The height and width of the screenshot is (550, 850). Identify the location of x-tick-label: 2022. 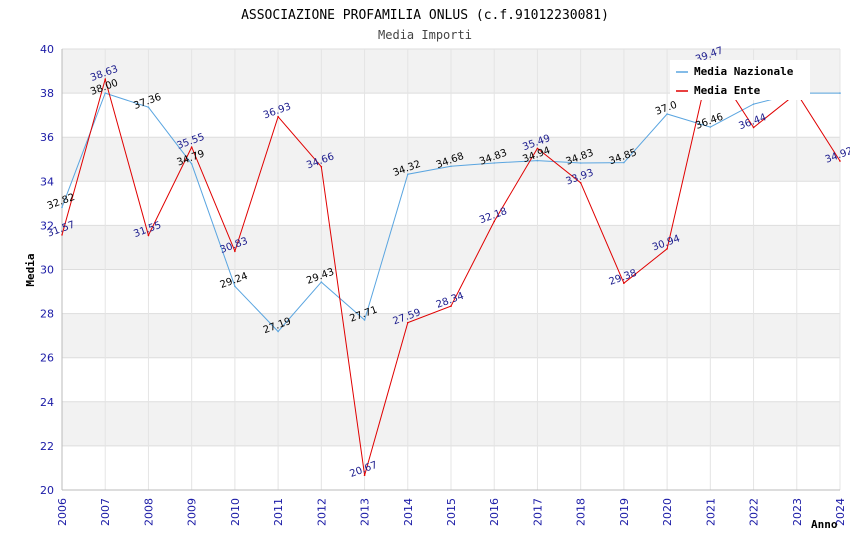
(754, 512).